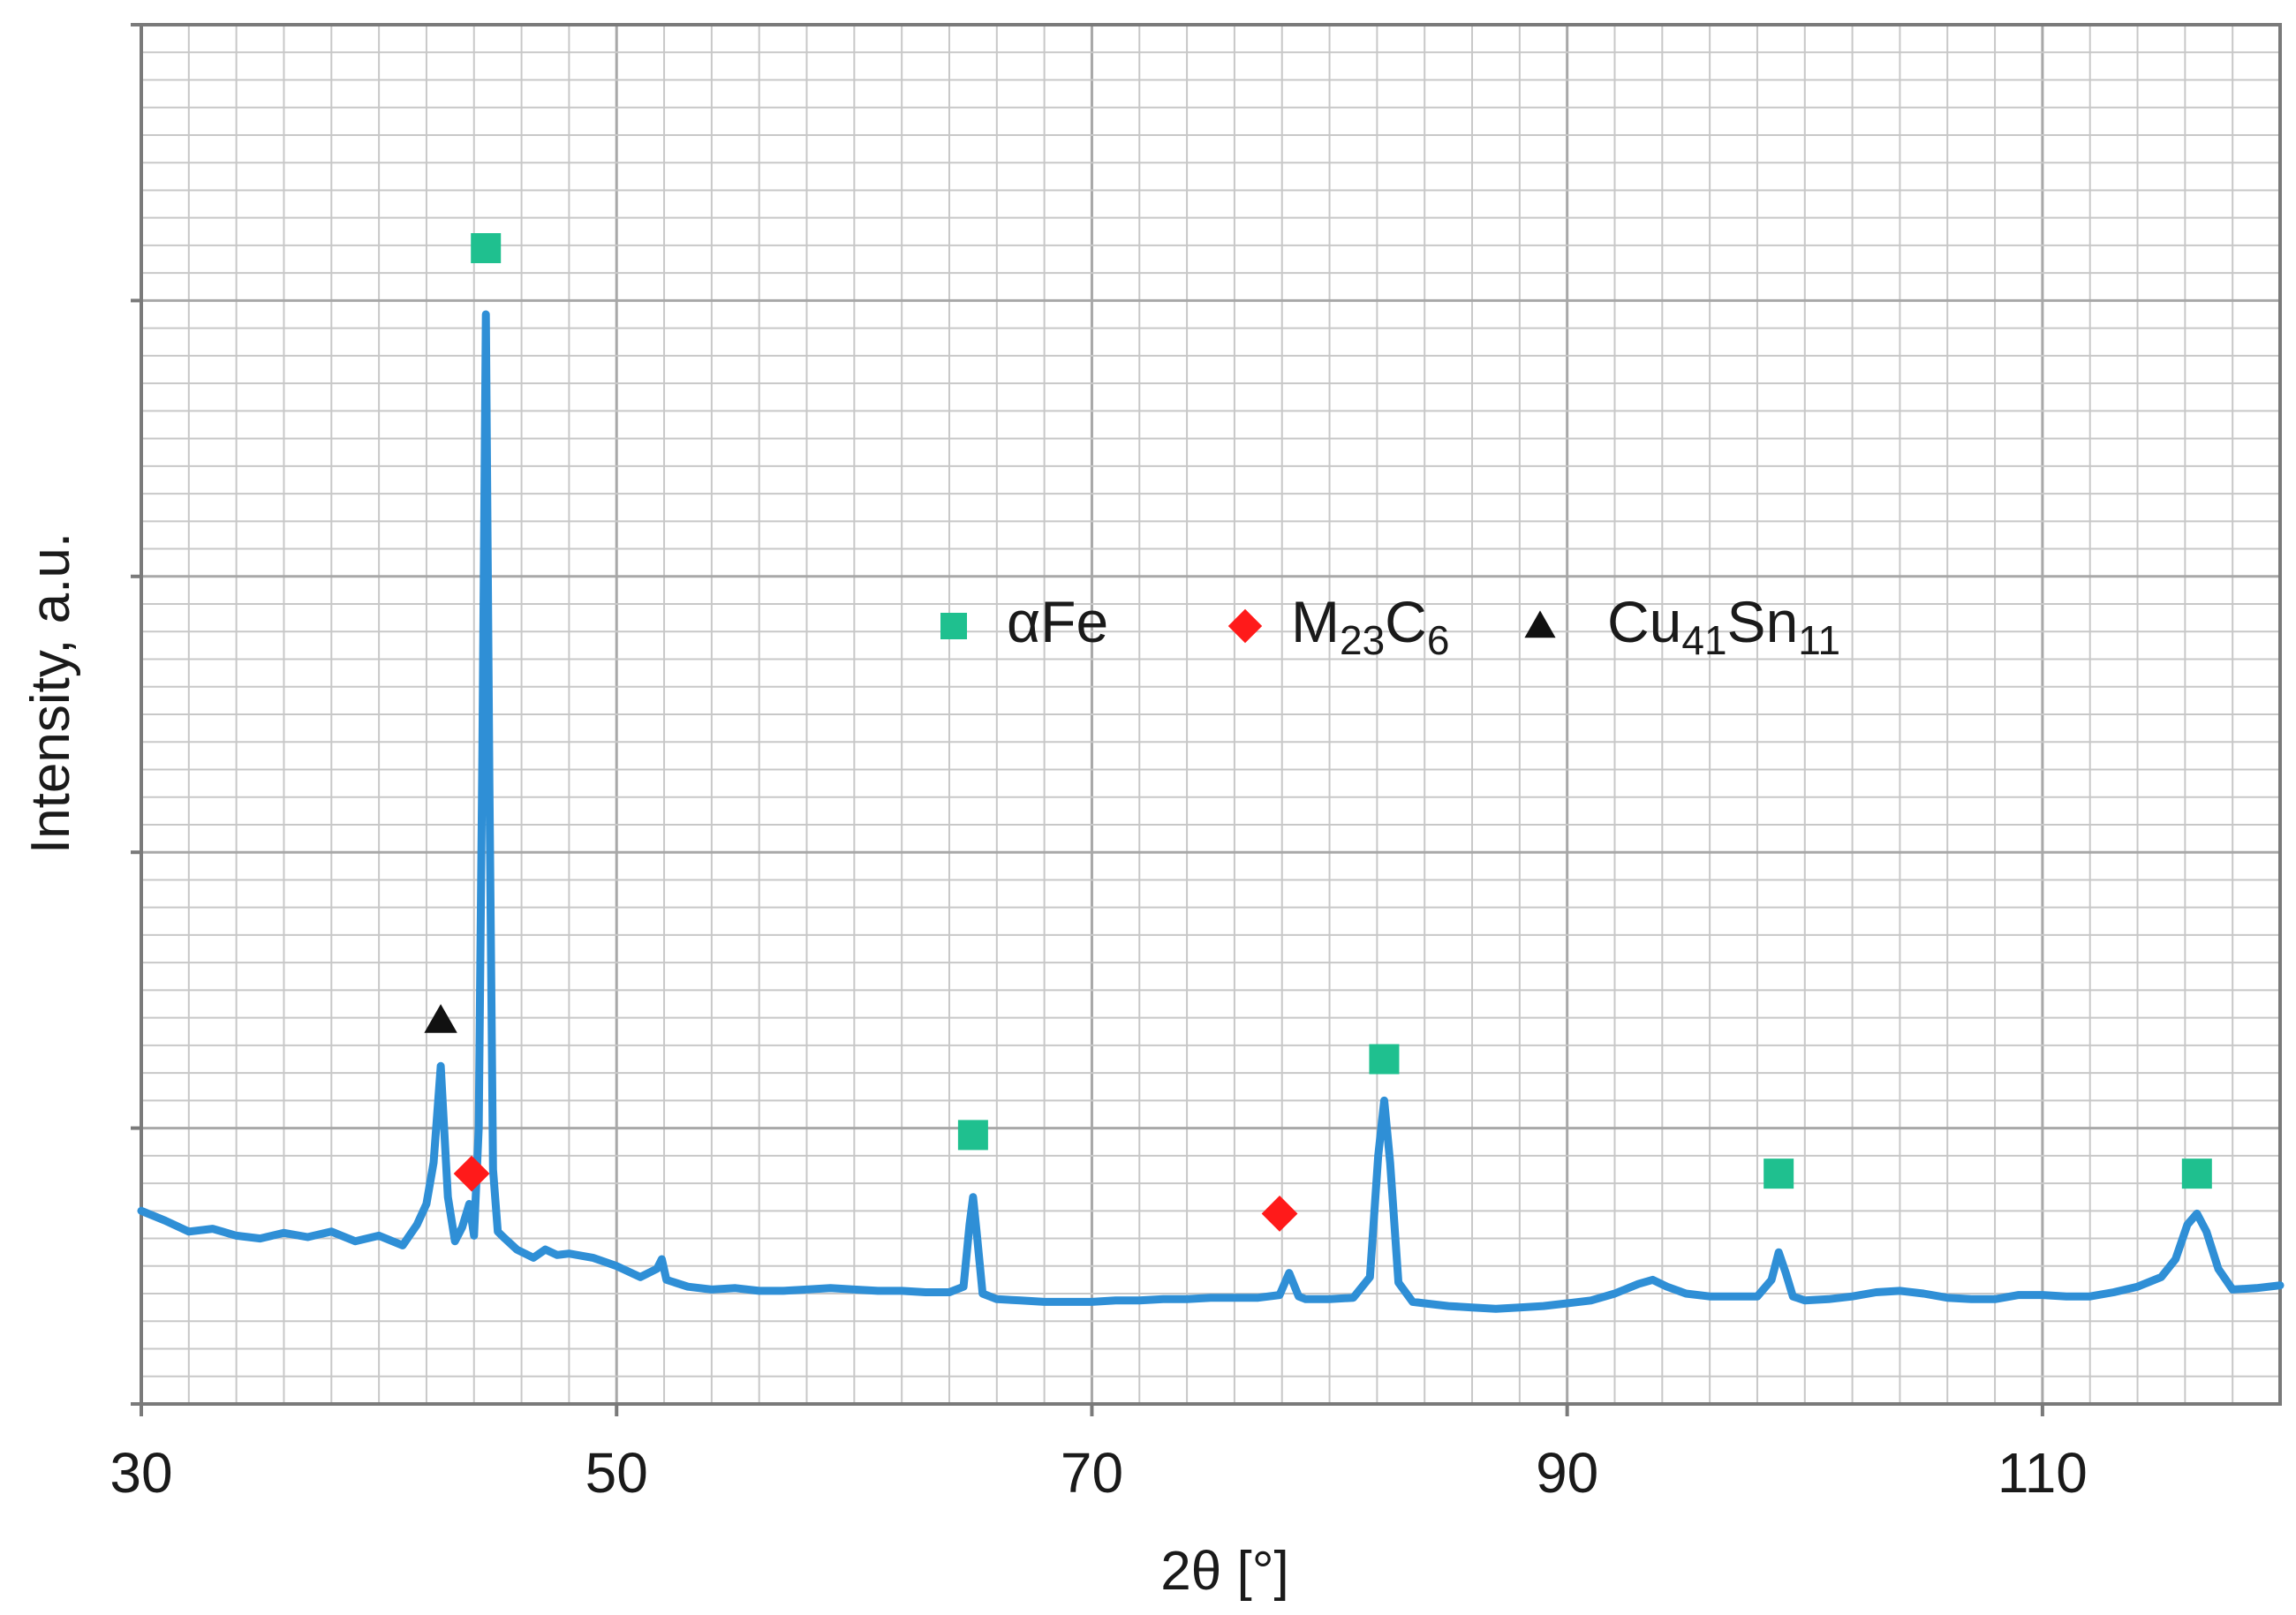 The height and width of the screenshot is (1615, 2296). I want to click on x-tick-label: 50, so click(616, 1473).